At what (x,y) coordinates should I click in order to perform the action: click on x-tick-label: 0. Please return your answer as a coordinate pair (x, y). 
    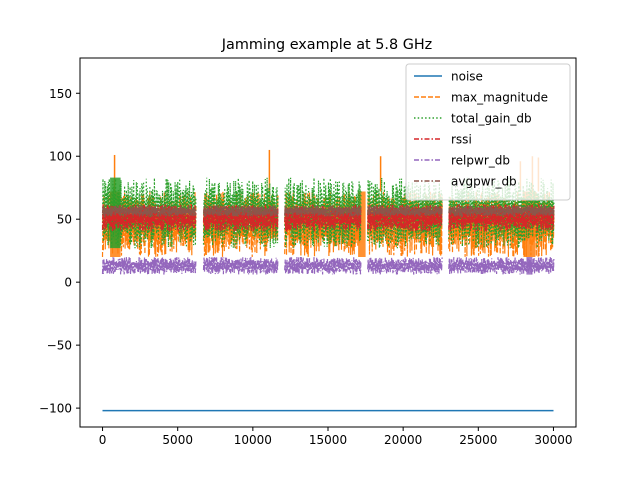
    Looking at the image, I should click on (103, 440).